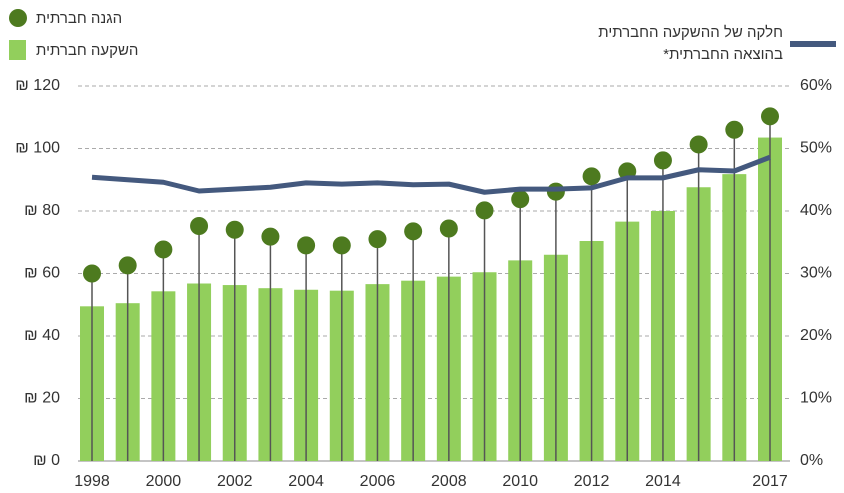 Image resolution: width=844 pixels, height=493 pixels. What do you see at coordinates (816, 335) in the screenshot?
I see `y2-tick-label: 20%` at bounding box center [816, 335].